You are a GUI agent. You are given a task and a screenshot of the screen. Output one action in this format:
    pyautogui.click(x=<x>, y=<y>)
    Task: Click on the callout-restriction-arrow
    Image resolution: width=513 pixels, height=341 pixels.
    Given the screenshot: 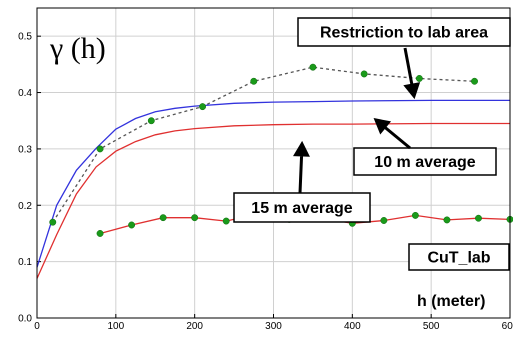 What is the action you would take?
    pyautogui.click(x=412, y=73)
    